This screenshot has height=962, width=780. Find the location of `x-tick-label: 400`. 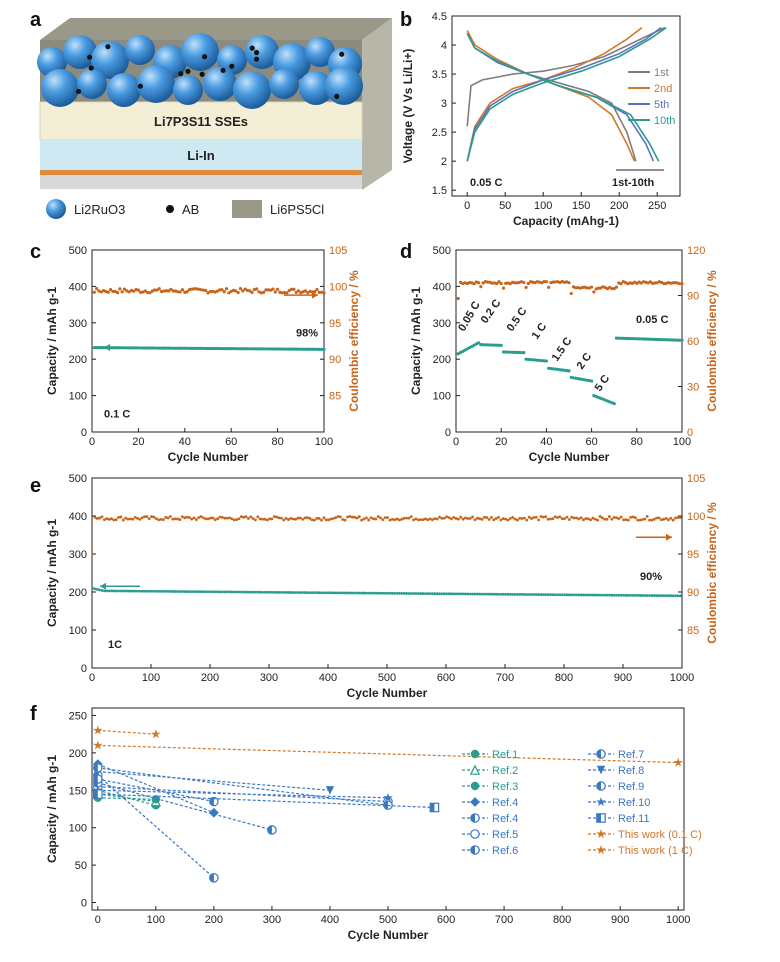

x-tick-label: 400 is located at coordinates (328, 678).